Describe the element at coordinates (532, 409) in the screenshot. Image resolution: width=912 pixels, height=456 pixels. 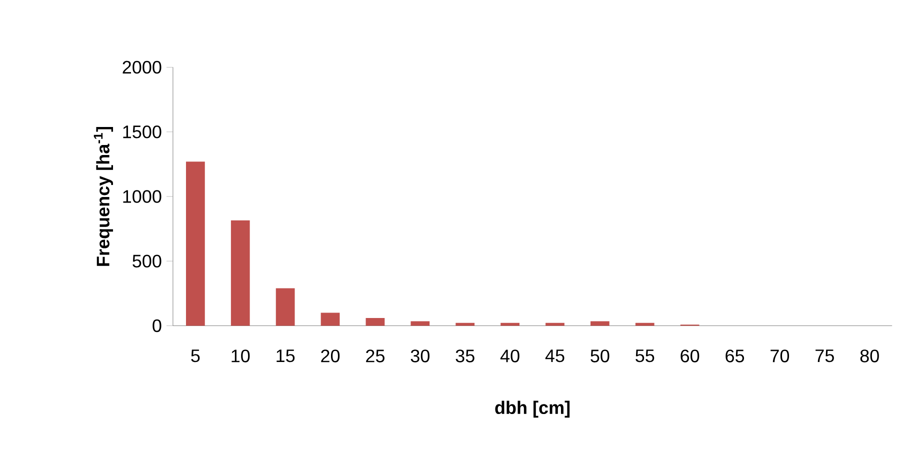
I see `x-axis-title: dbh [cm]` at that location.